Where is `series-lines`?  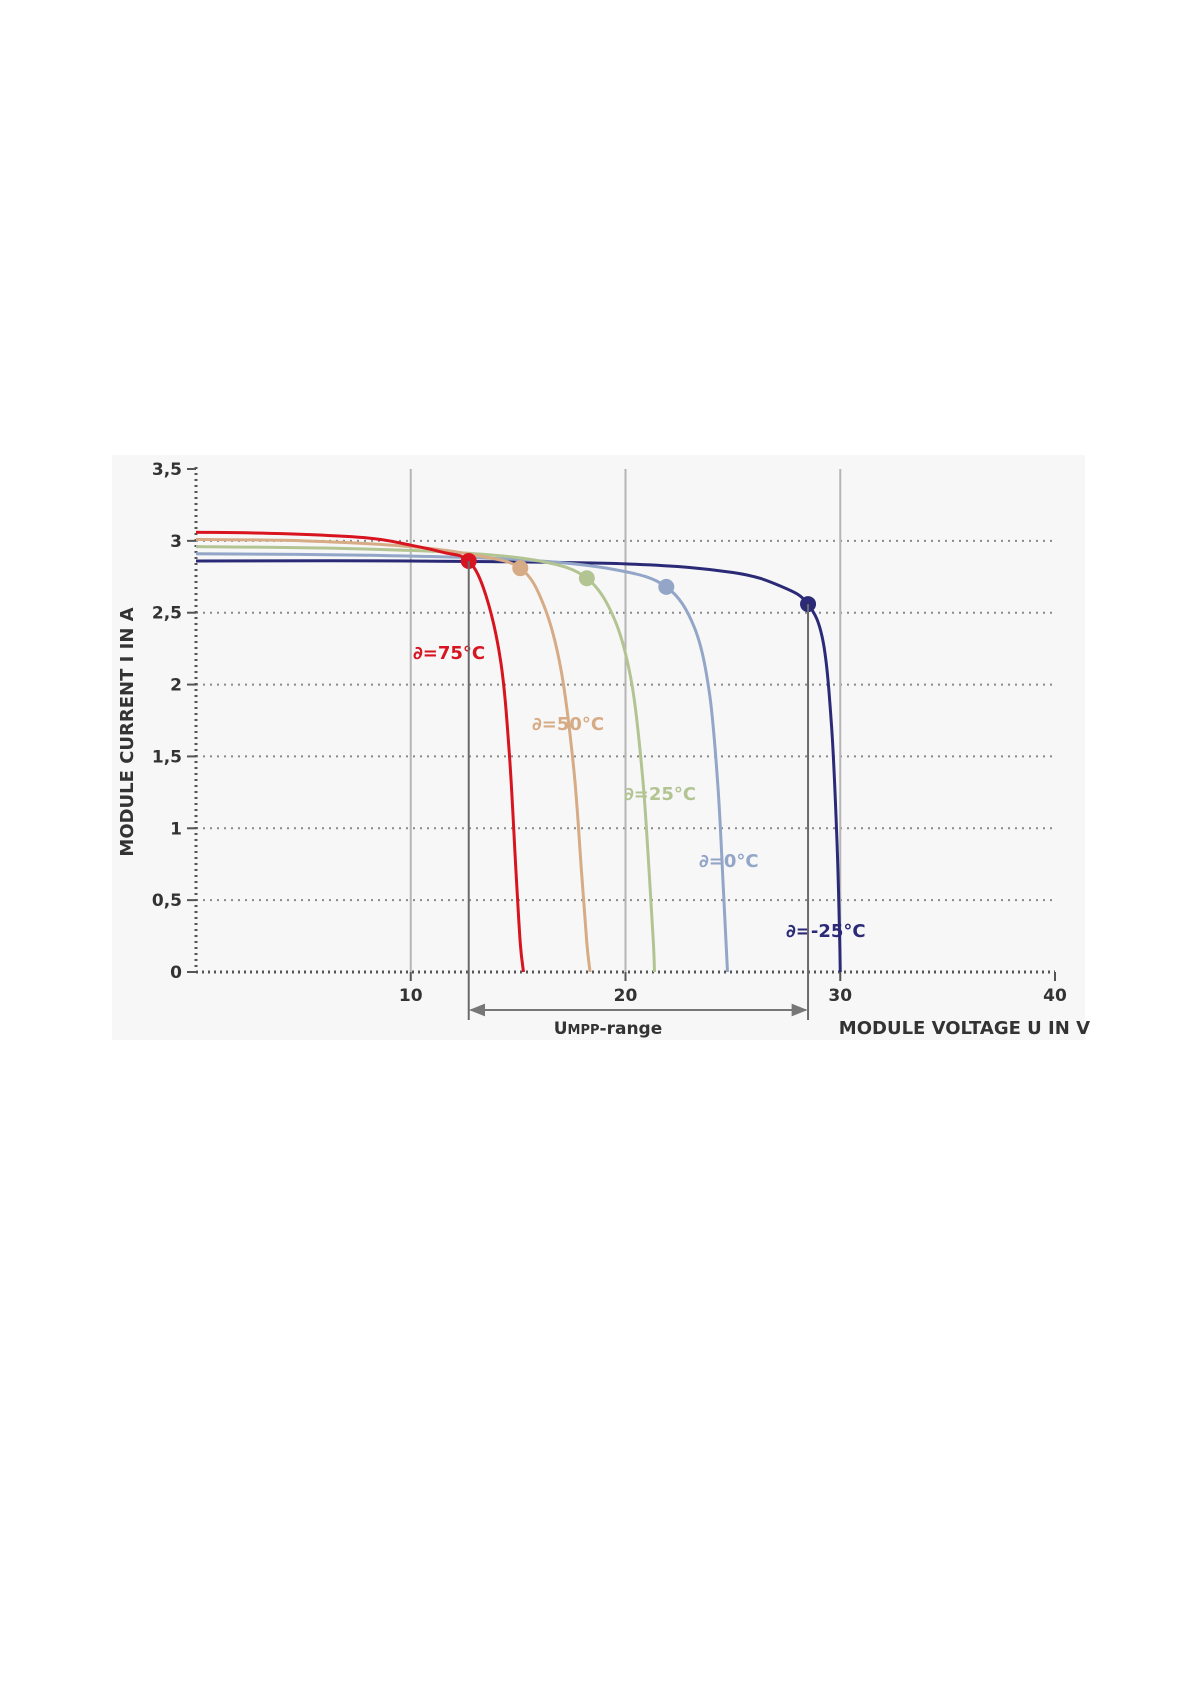
series-lines is located at coordinates (518, 751).